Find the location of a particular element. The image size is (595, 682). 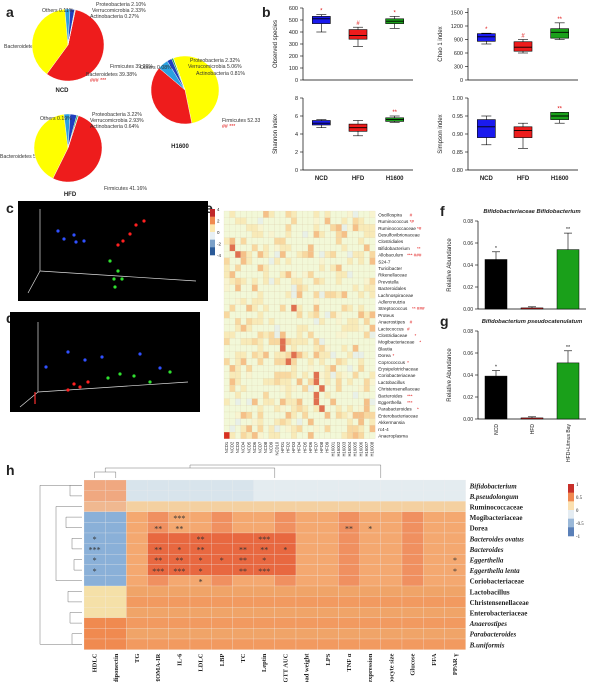

heatmap-col-label: Adipocyte size is located at coordinates (391, 667).